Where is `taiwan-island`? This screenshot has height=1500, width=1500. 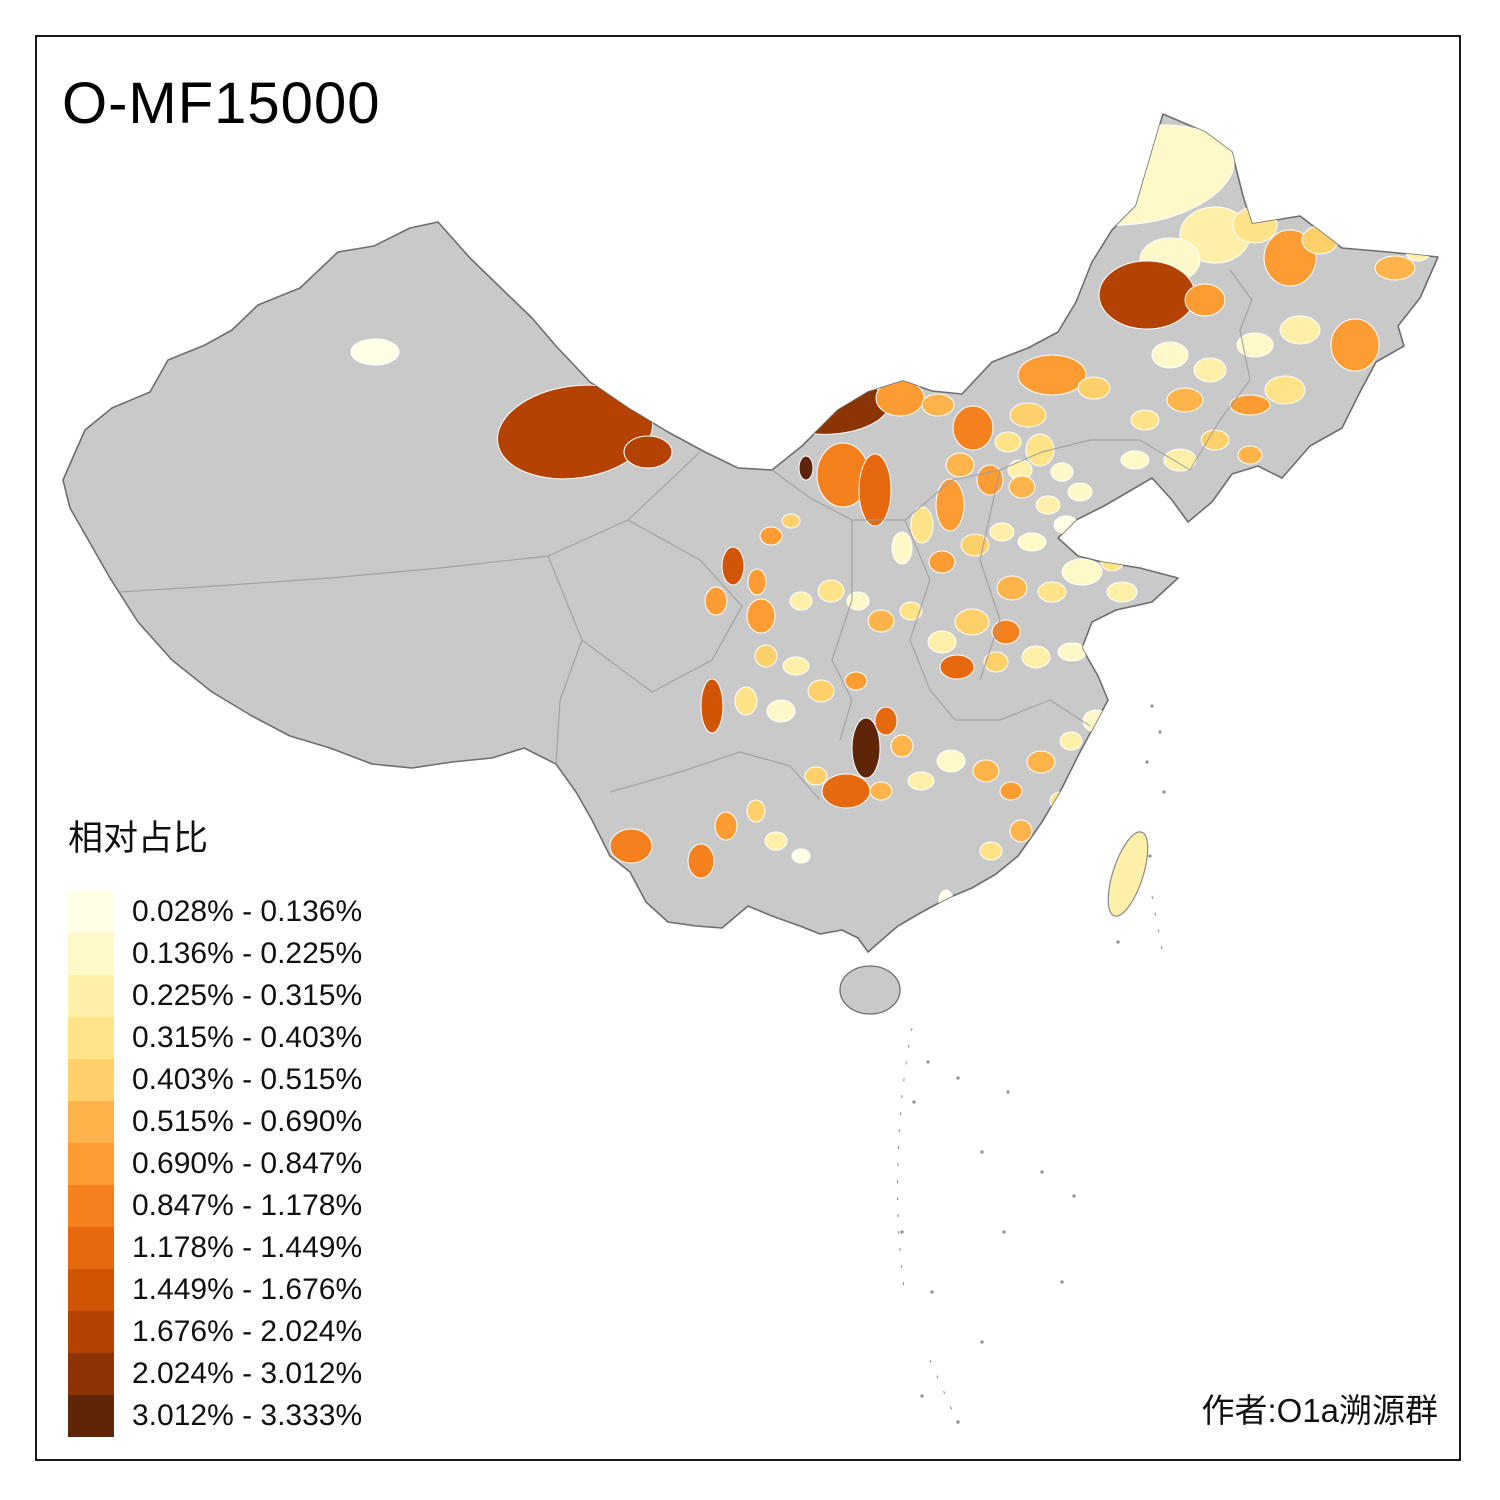
taiwan-island is located at coordinates (1128, 874).